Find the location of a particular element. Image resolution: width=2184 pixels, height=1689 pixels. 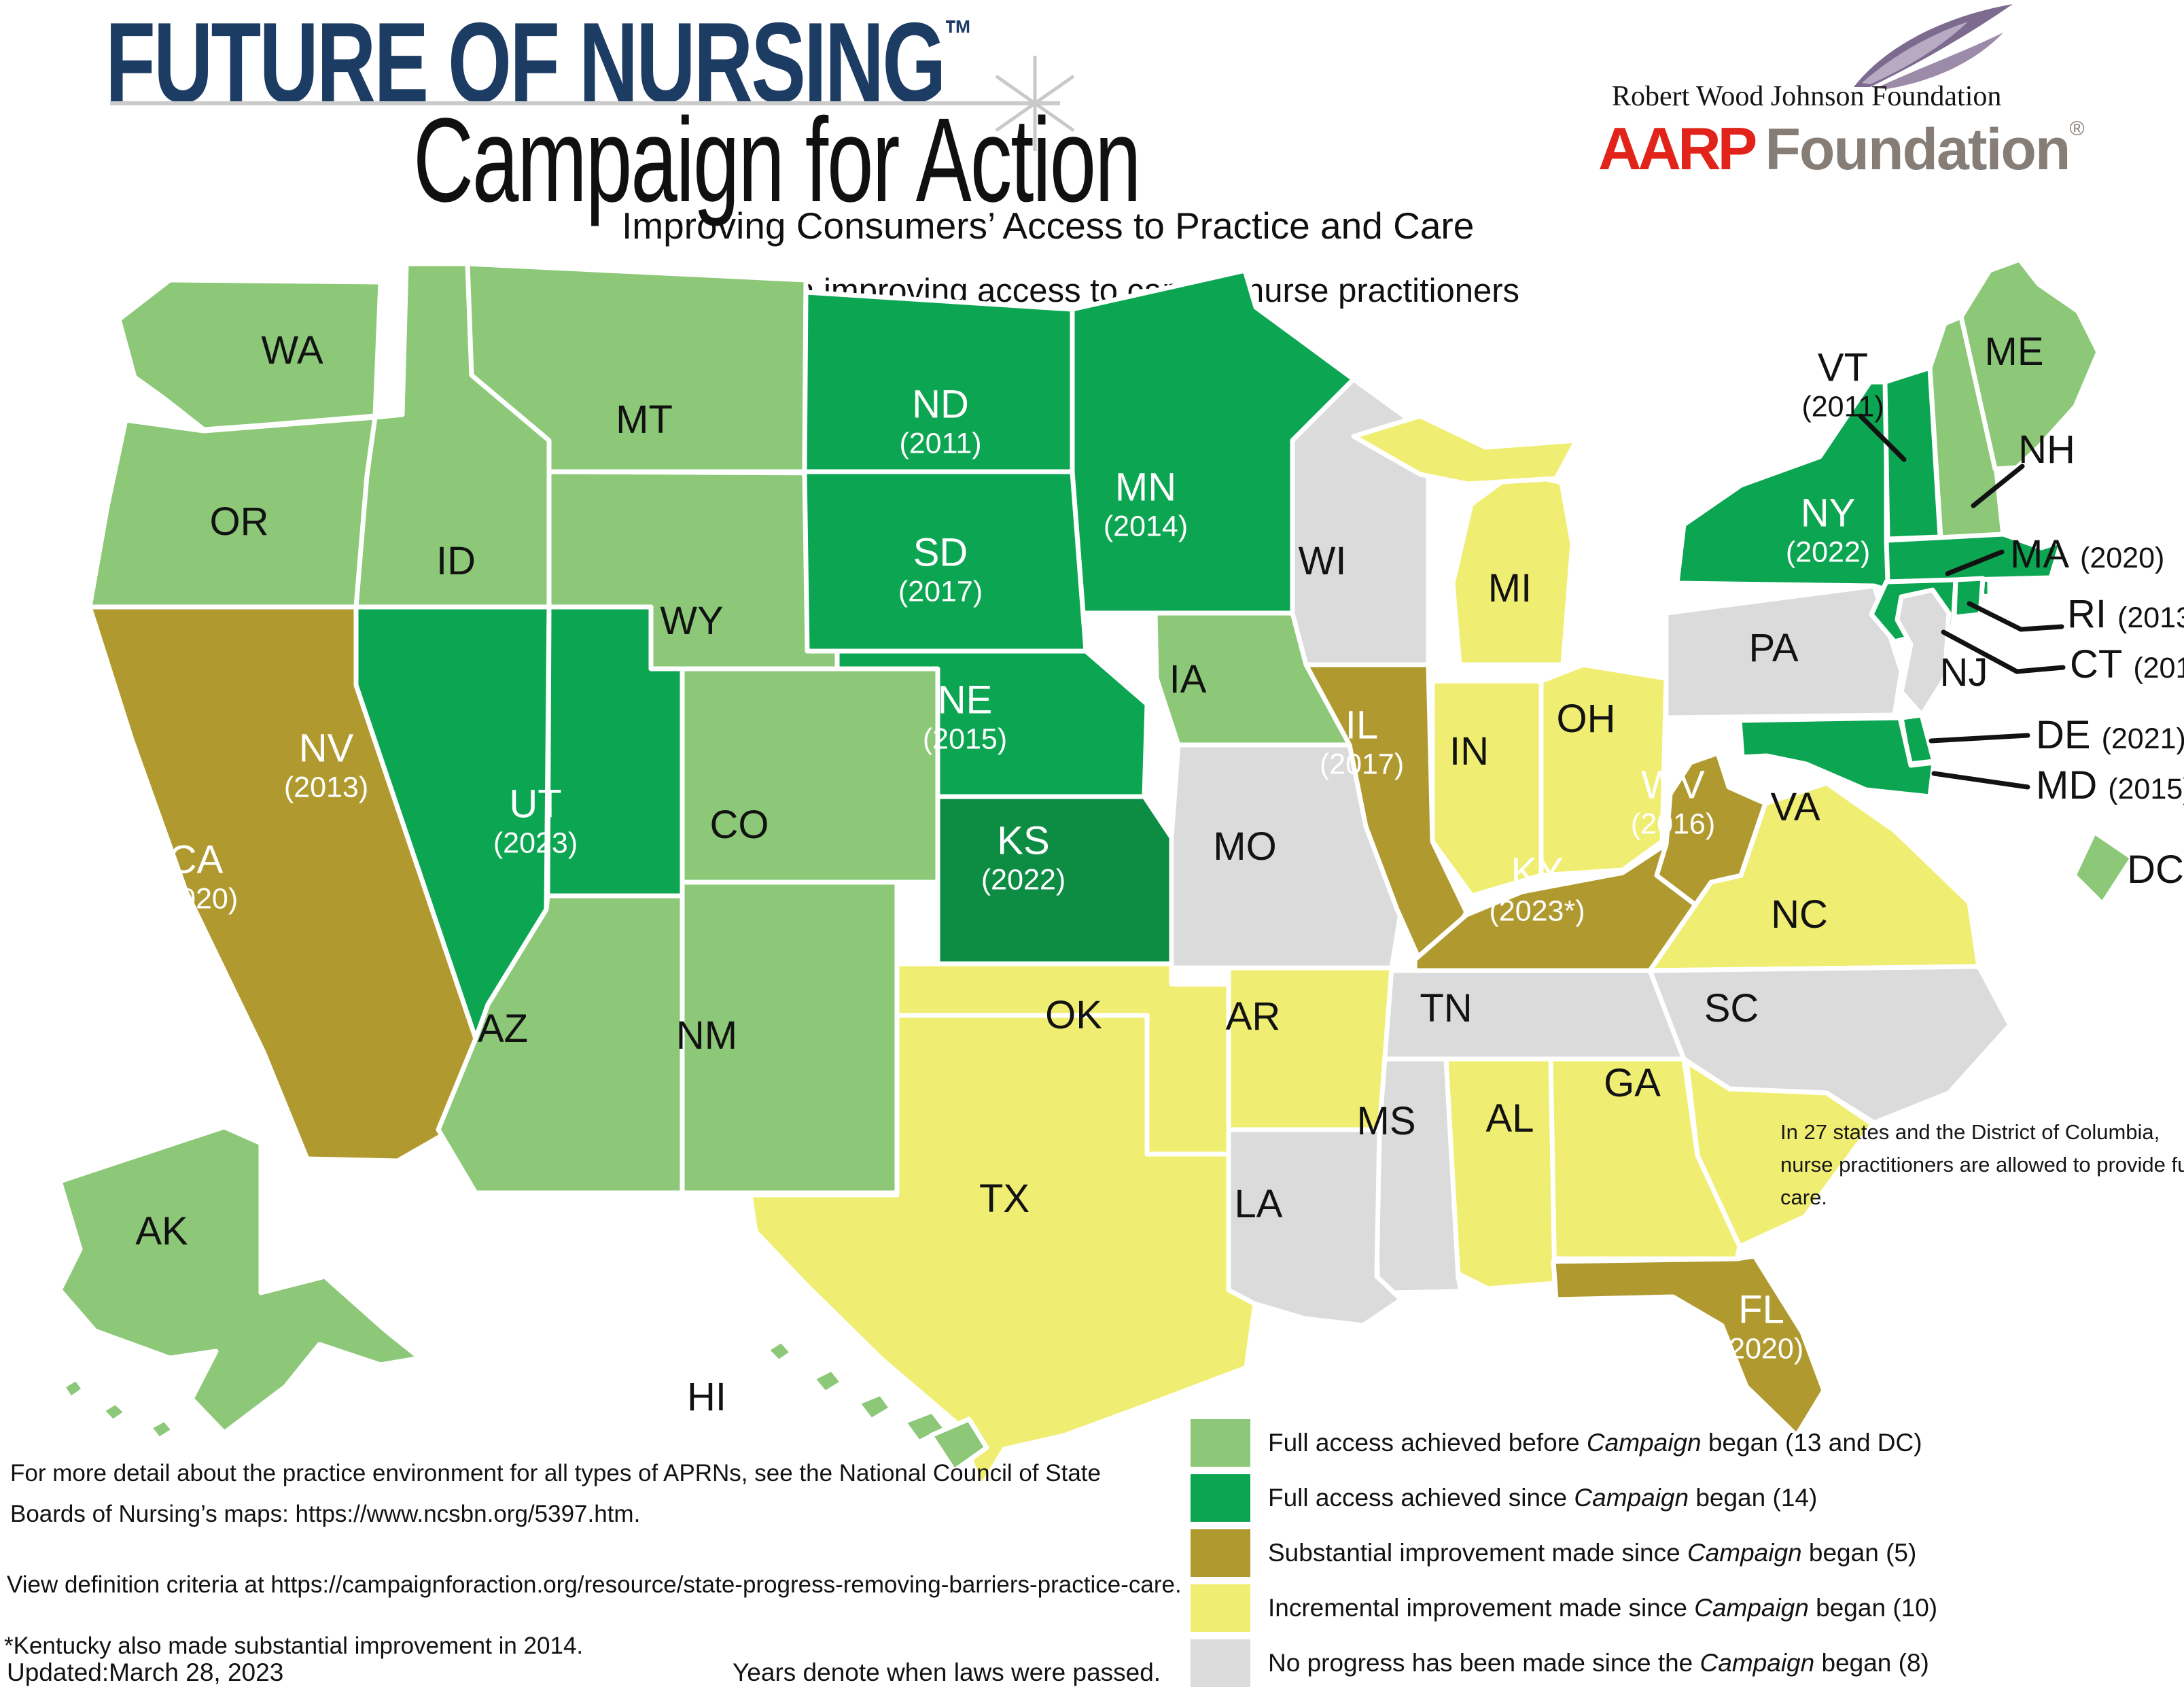

callout-line-MA is located at coordinates (1975, 562).